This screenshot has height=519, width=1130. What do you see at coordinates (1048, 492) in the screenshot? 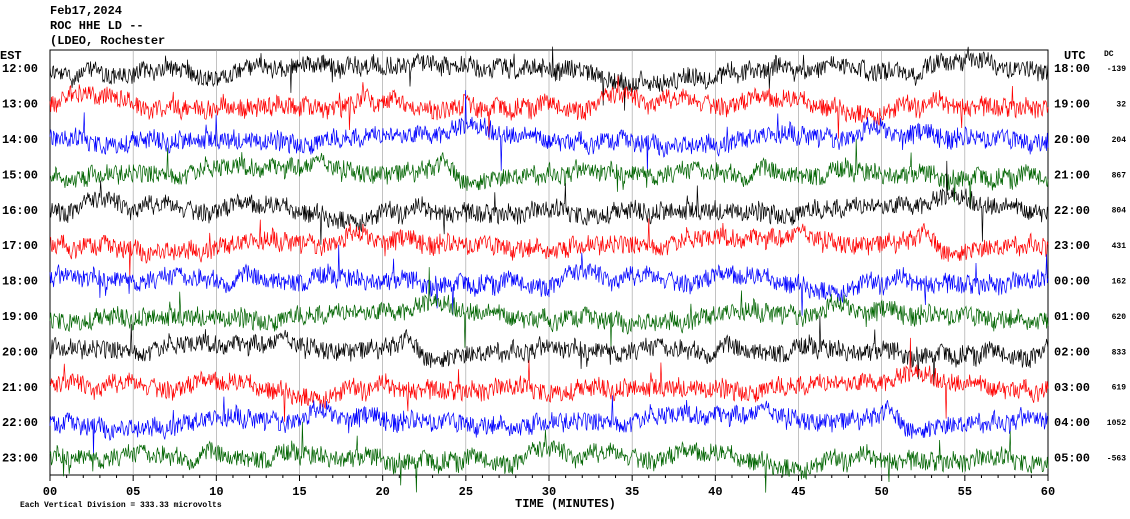
I see `x-tick-label: 60` at bounding box center [1048, 492].